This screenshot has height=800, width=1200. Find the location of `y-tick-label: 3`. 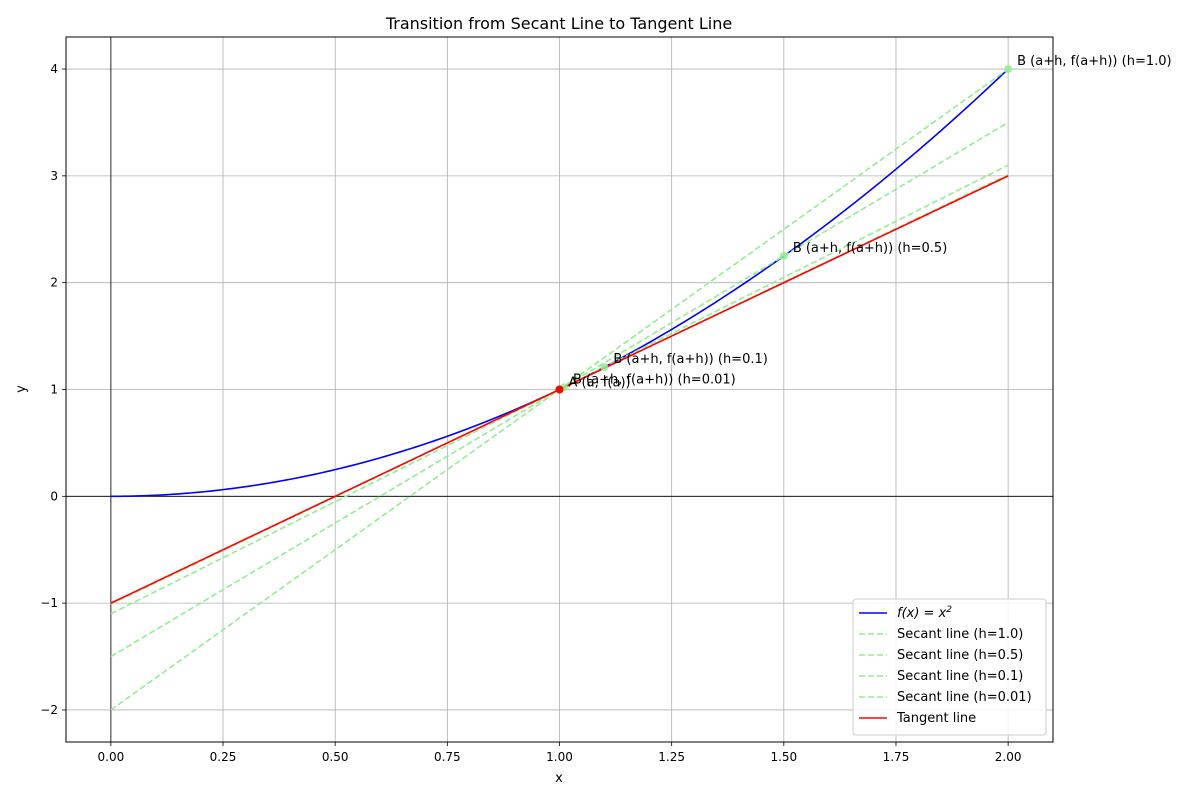

y-tick-label: 3 is located at coordinates (54, 176).